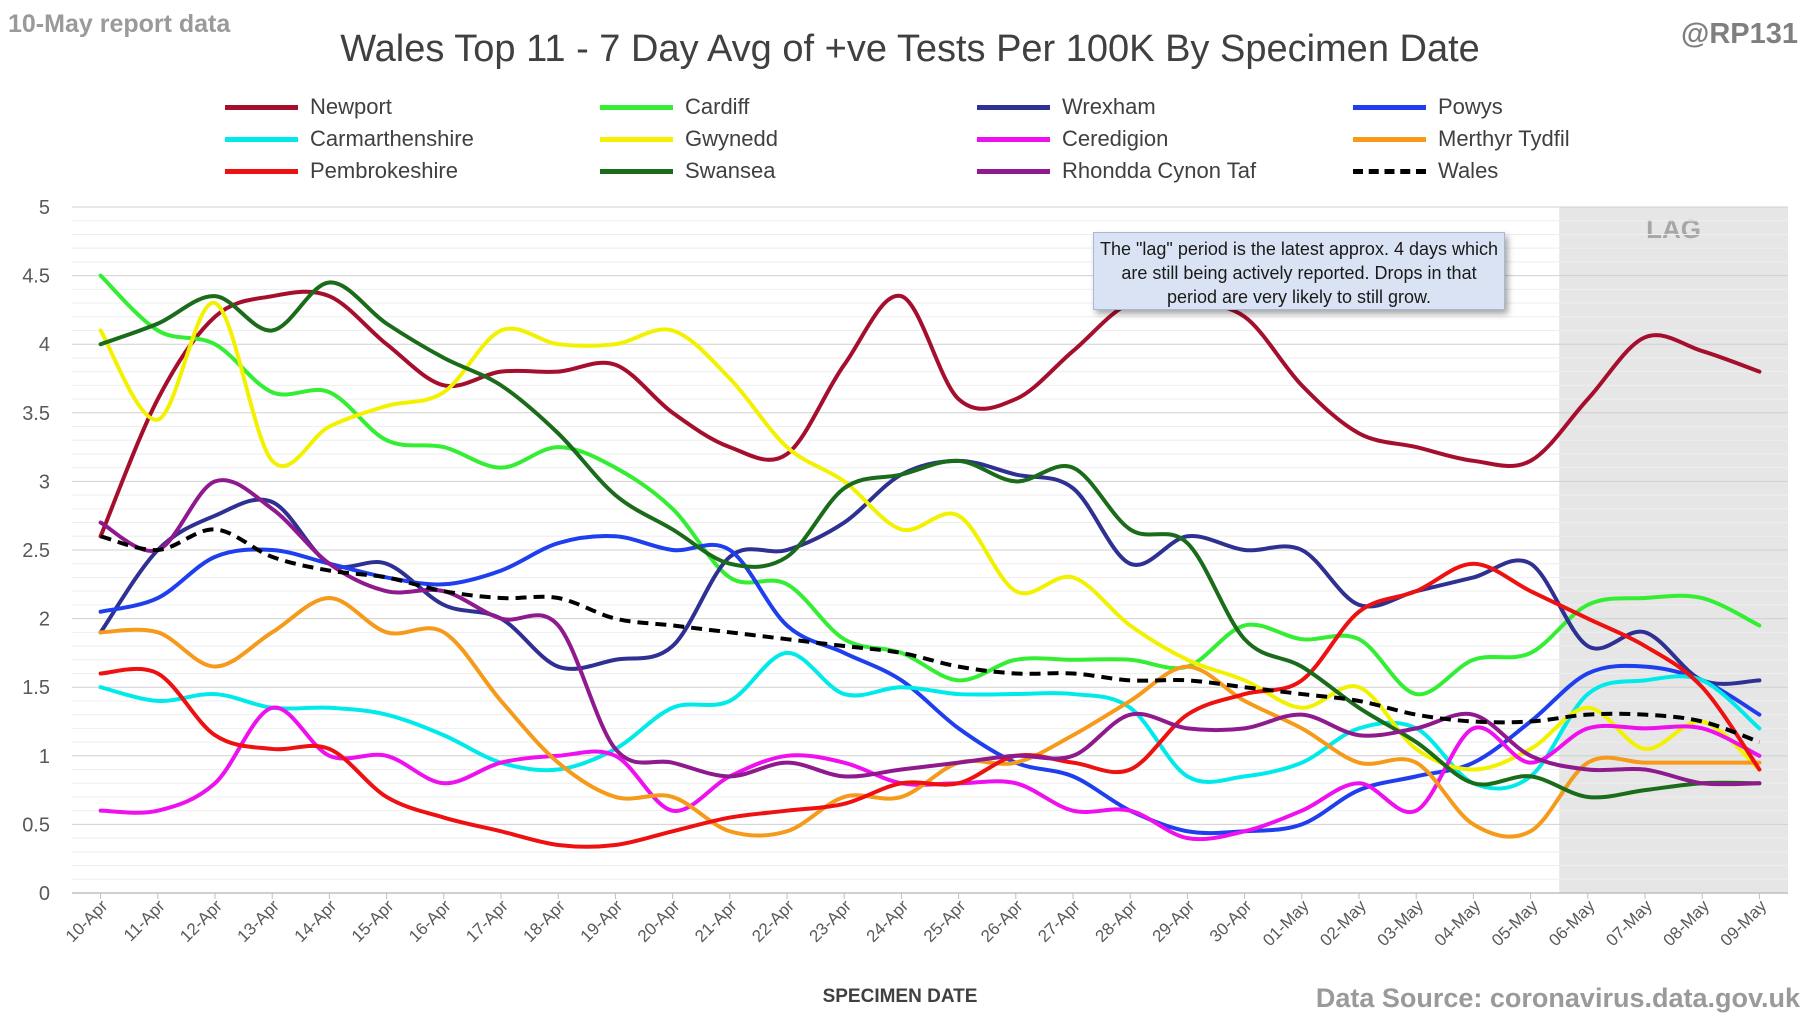  I want to click on legend-item-powys: Powys, so click(1428, 107).